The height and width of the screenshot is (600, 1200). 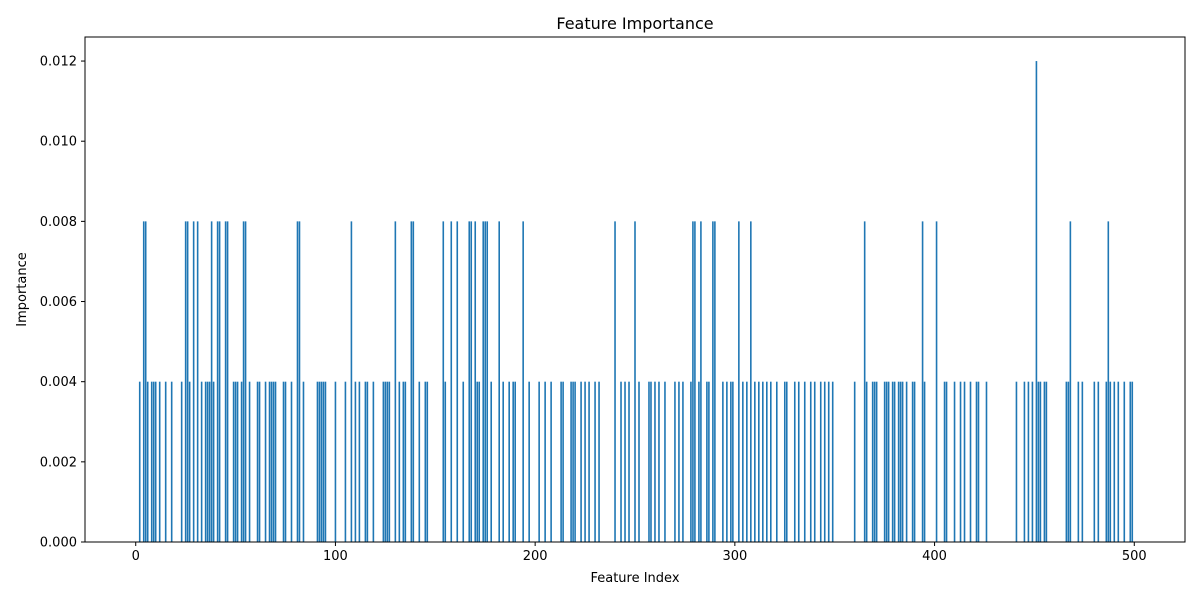 I want to click on y-tick-label: 0.000, so click(x=58, y=543).